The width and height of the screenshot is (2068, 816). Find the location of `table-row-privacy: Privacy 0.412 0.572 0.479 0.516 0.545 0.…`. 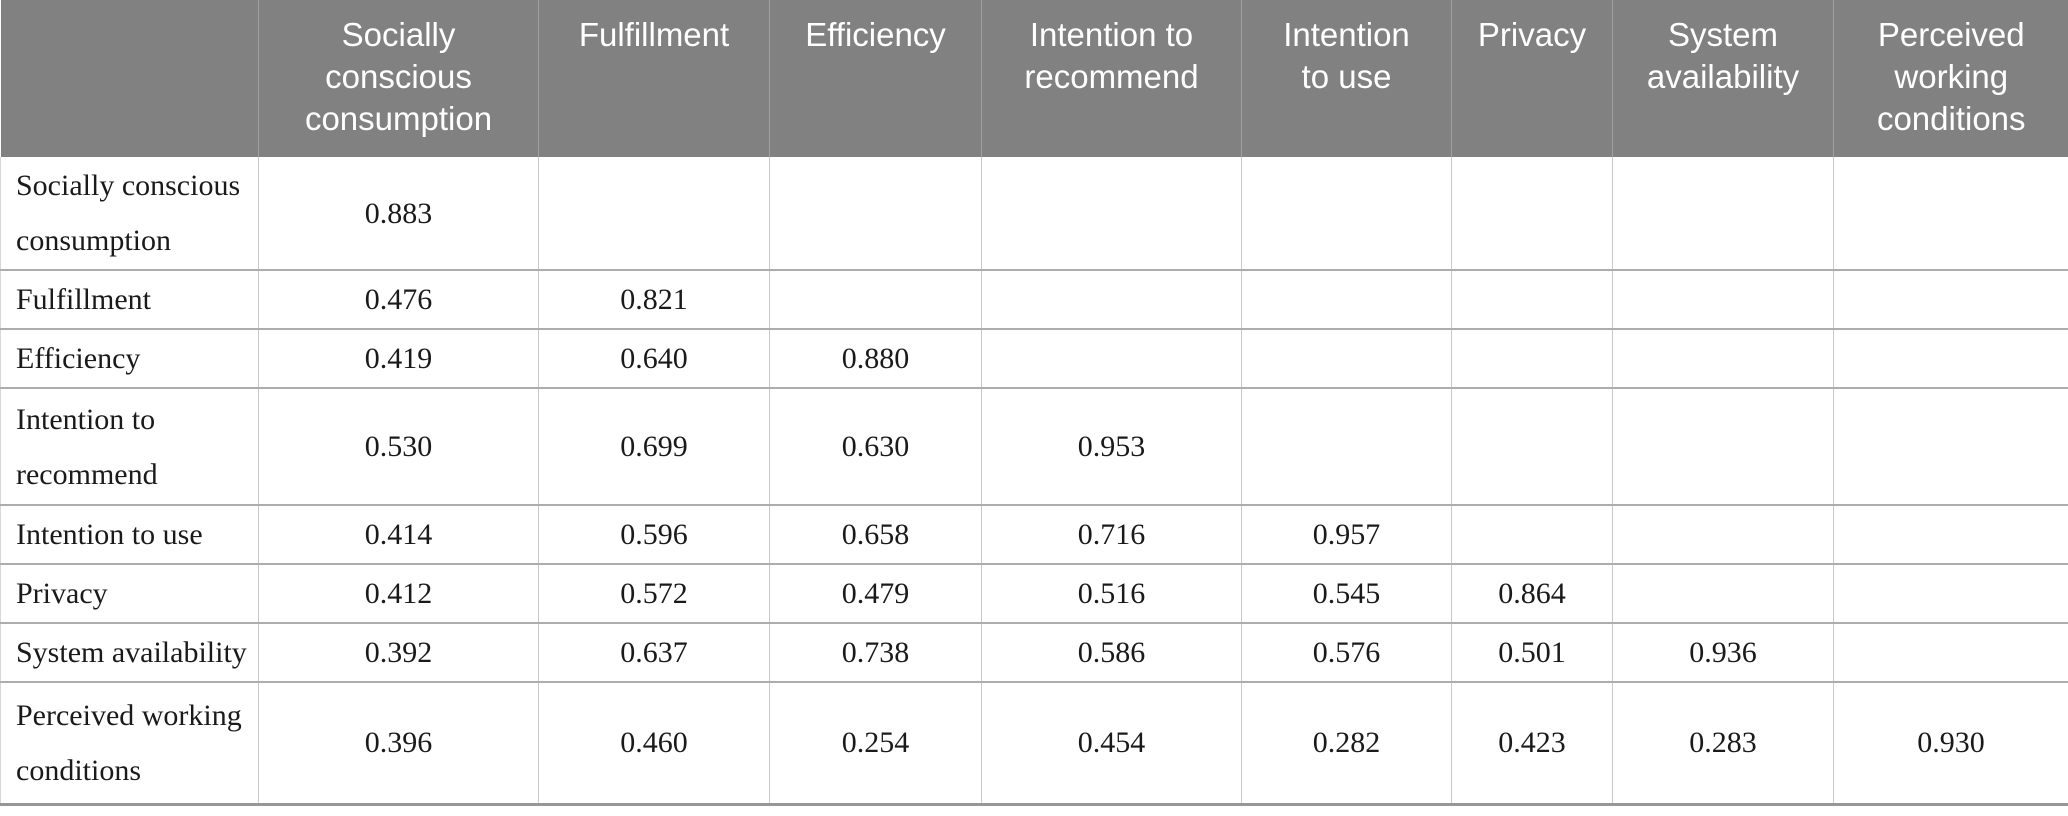

table-row-privacy: Privacy 0.412 0.572 0.479 0.516 0.545 0.… is located at coordinates (1034, 593).